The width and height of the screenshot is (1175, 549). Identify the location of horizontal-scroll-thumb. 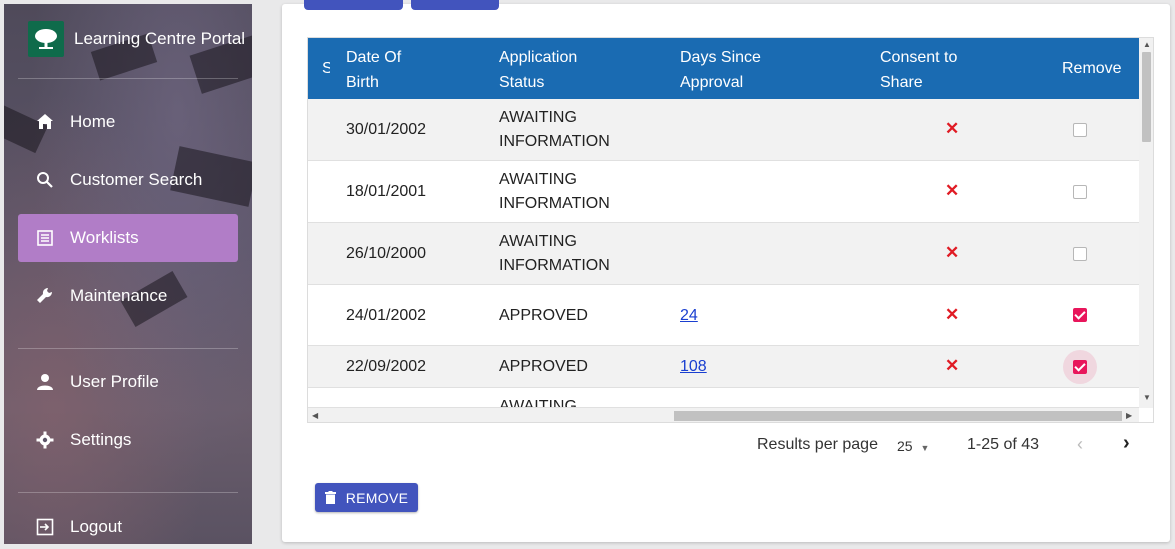
(898, 416).